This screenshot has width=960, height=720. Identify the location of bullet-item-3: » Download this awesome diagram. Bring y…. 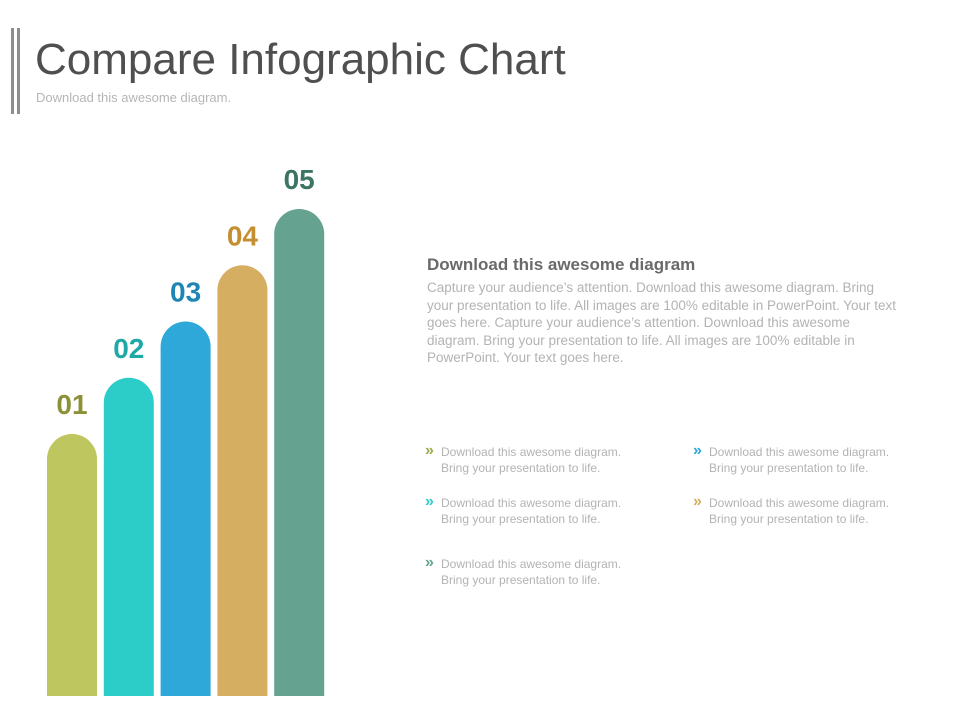
(538, 510).